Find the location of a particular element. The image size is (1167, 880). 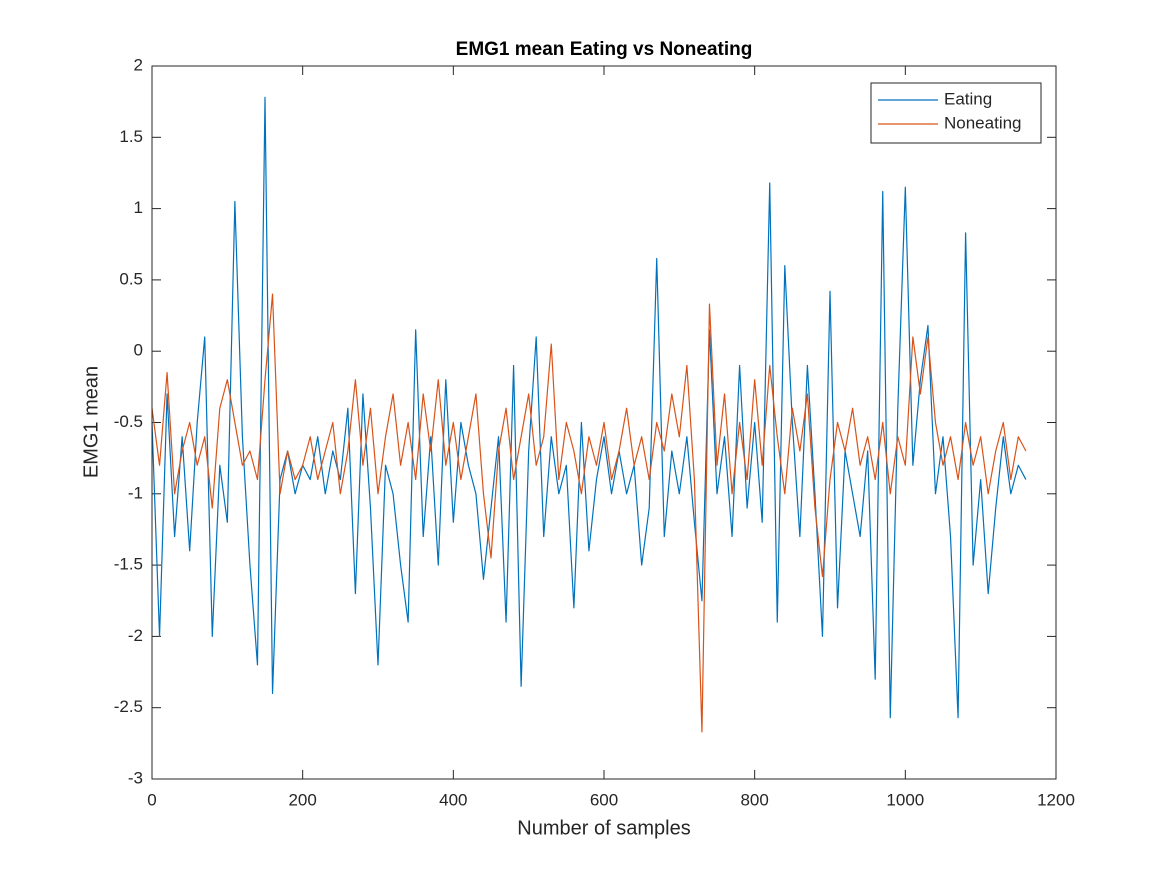

y-tick-label: -2 is located at coordinates (135, 635).